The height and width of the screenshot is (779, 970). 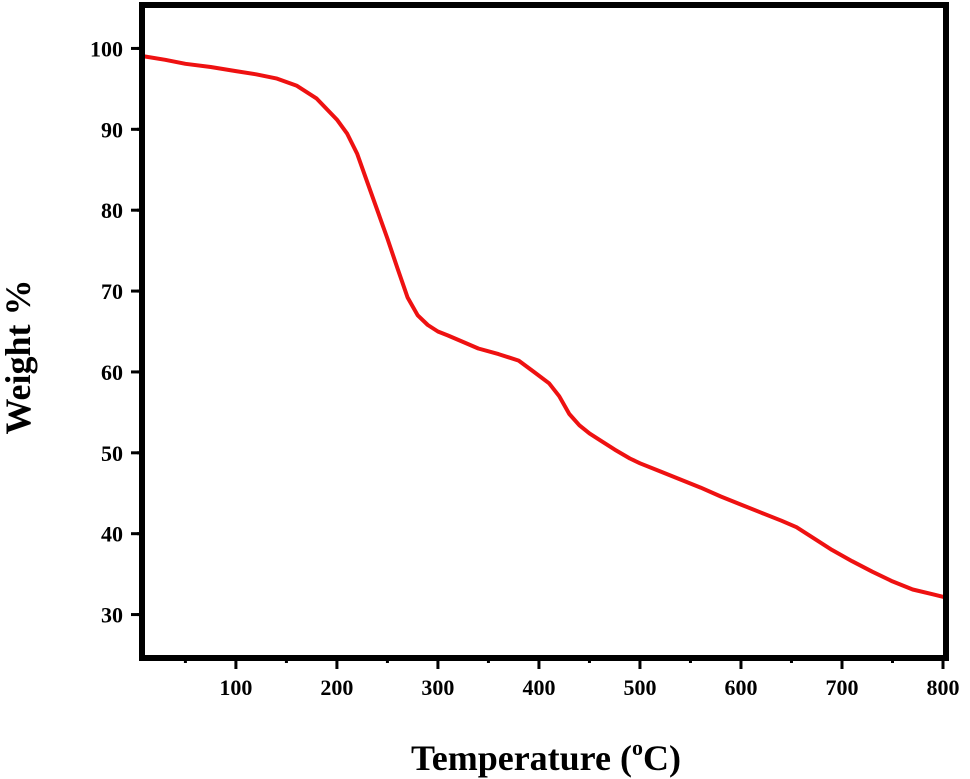 What do you see at coordinates (589, 687) in the screenshot?
I see `x-tick-labels: 100 200 300 400 500 600 700 800` at bounding box center [589, 687].